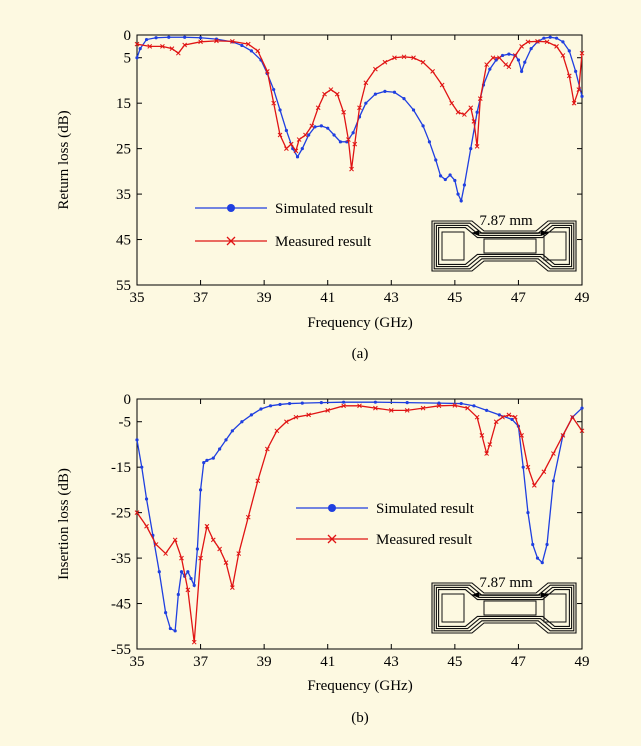  What do you see at coordinates (510, 608) in the screenshot?
I see `device-slot` at bounding box center [510, 608].